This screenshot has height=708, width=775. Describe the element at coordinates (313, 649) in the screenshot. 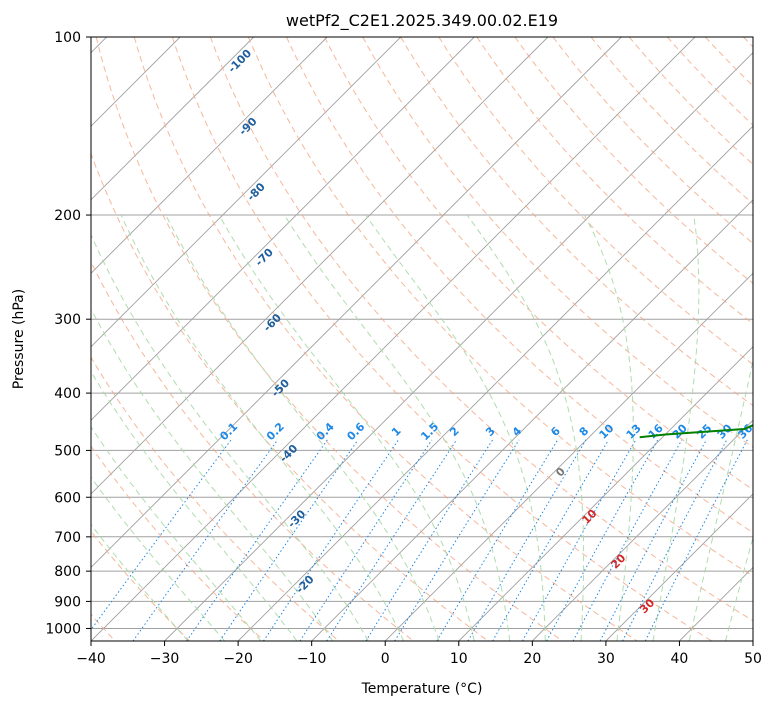

I see `dry-adiabat-label: -10` at that location.